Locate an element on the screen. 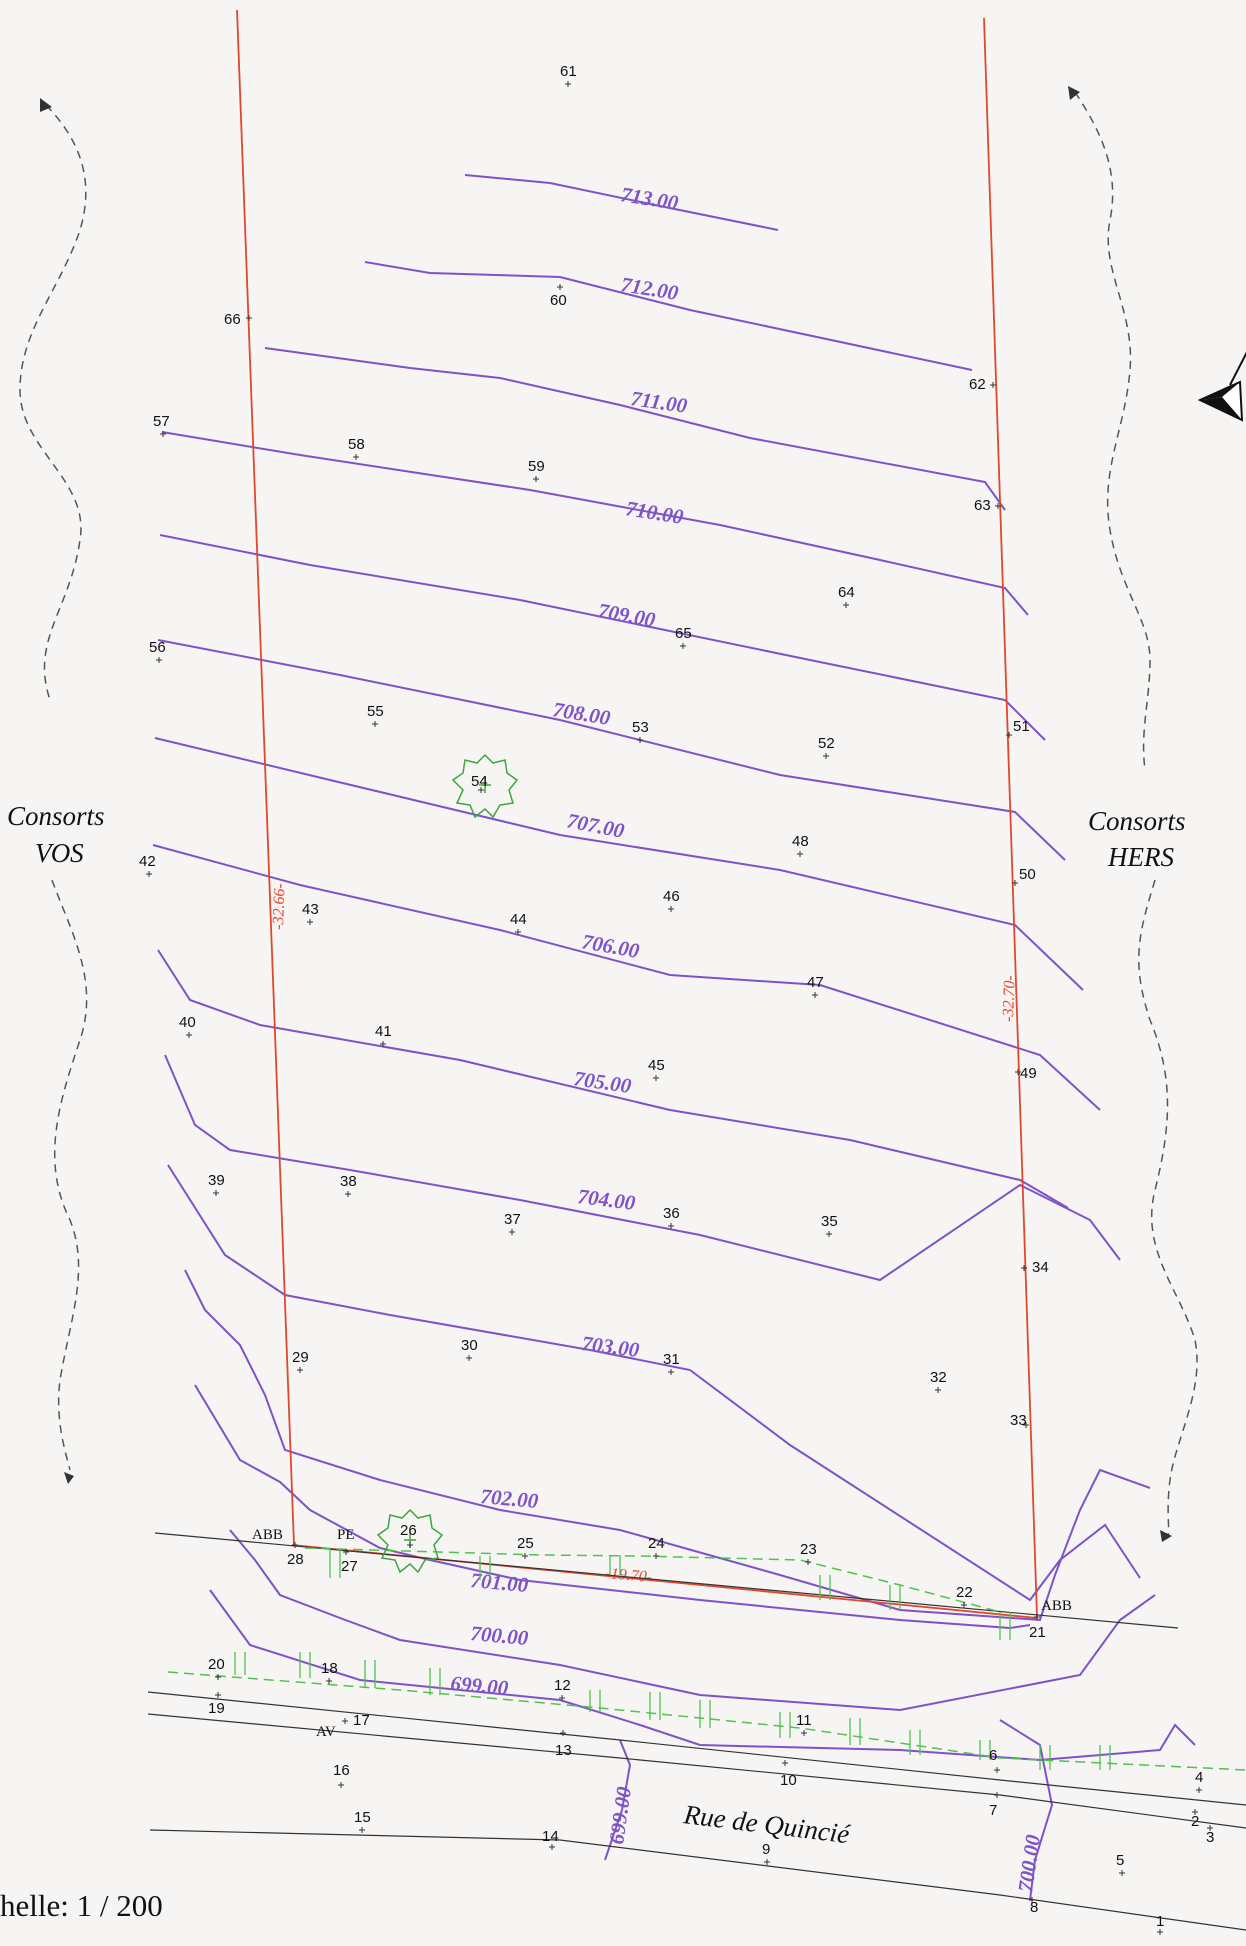 The image size is (1246, 1946). contour-label-710: 710.00 is located at coordinates (654, 512).